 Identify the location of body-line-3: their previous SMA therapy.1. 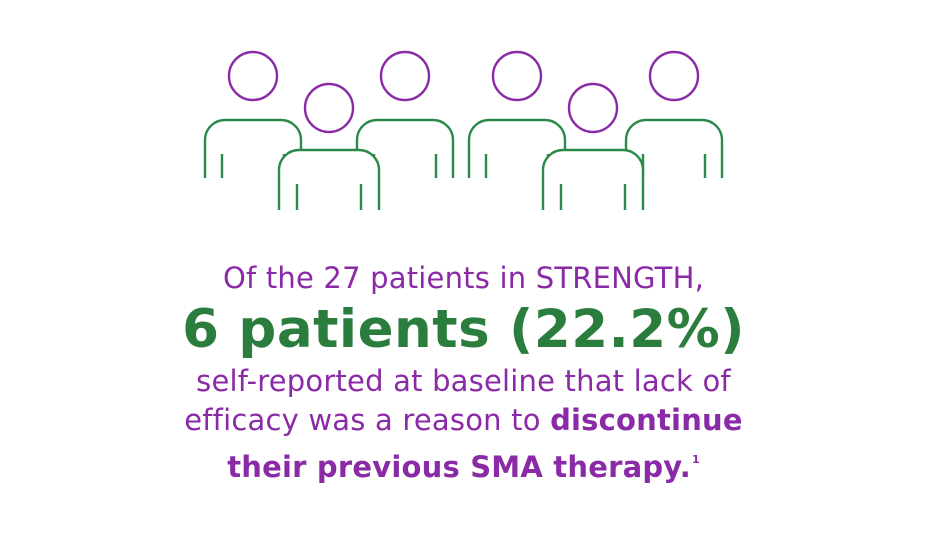
(463, 463).